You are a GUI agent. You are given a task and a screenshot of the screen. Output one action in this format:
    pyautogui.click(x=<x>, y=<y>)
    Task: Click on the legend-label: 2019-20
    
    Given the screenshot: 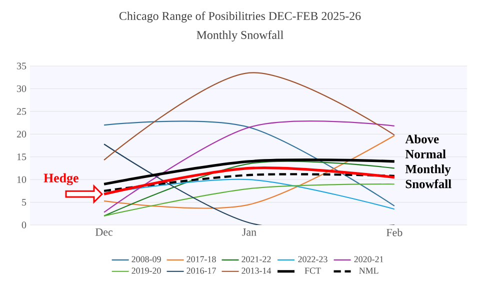 What is the action you would take?
    pyautogui.click(x=146, y=271)
    